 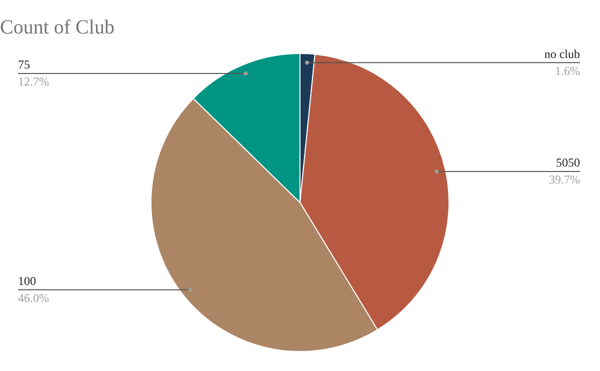 What do you see at coordinates (27, 281) in the screenshot?
I see `slice-label: 100` at bounding box center [27, 281].